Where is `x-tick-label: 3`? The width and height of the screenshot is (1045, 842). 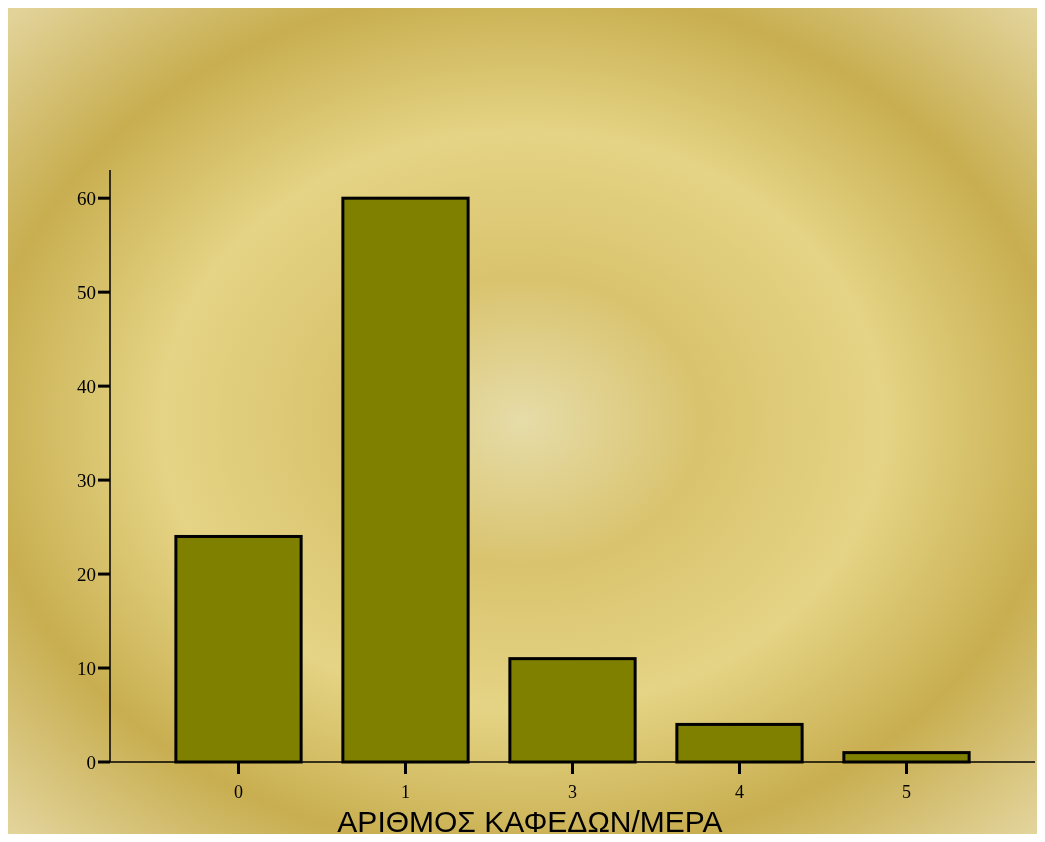 x-tick-label: 3 is located at coordinates (572, 792).